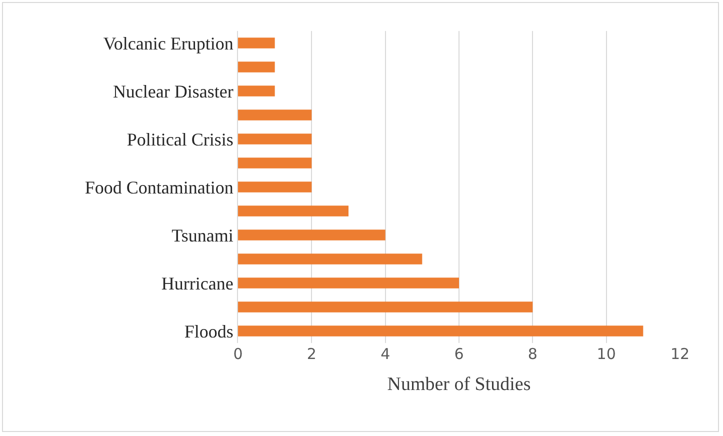 The image size is (723, 436). Describe the element at coordinates (203, 235) in the screenshot. I see `y-tick-label: Tsunami` at that location.